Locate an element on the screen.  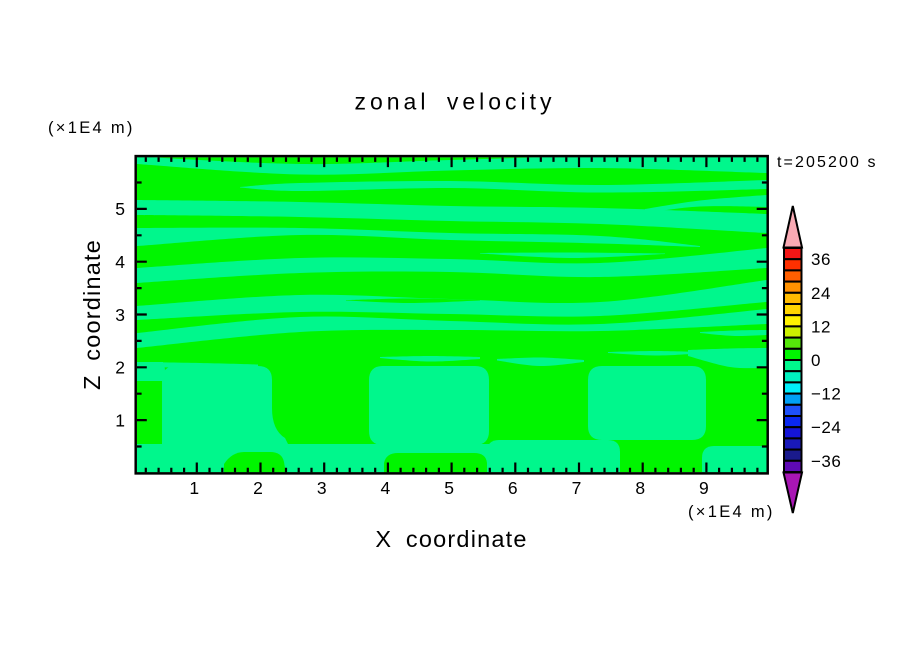
svg-text: zonal velocity is located at coordinates (454, 102).